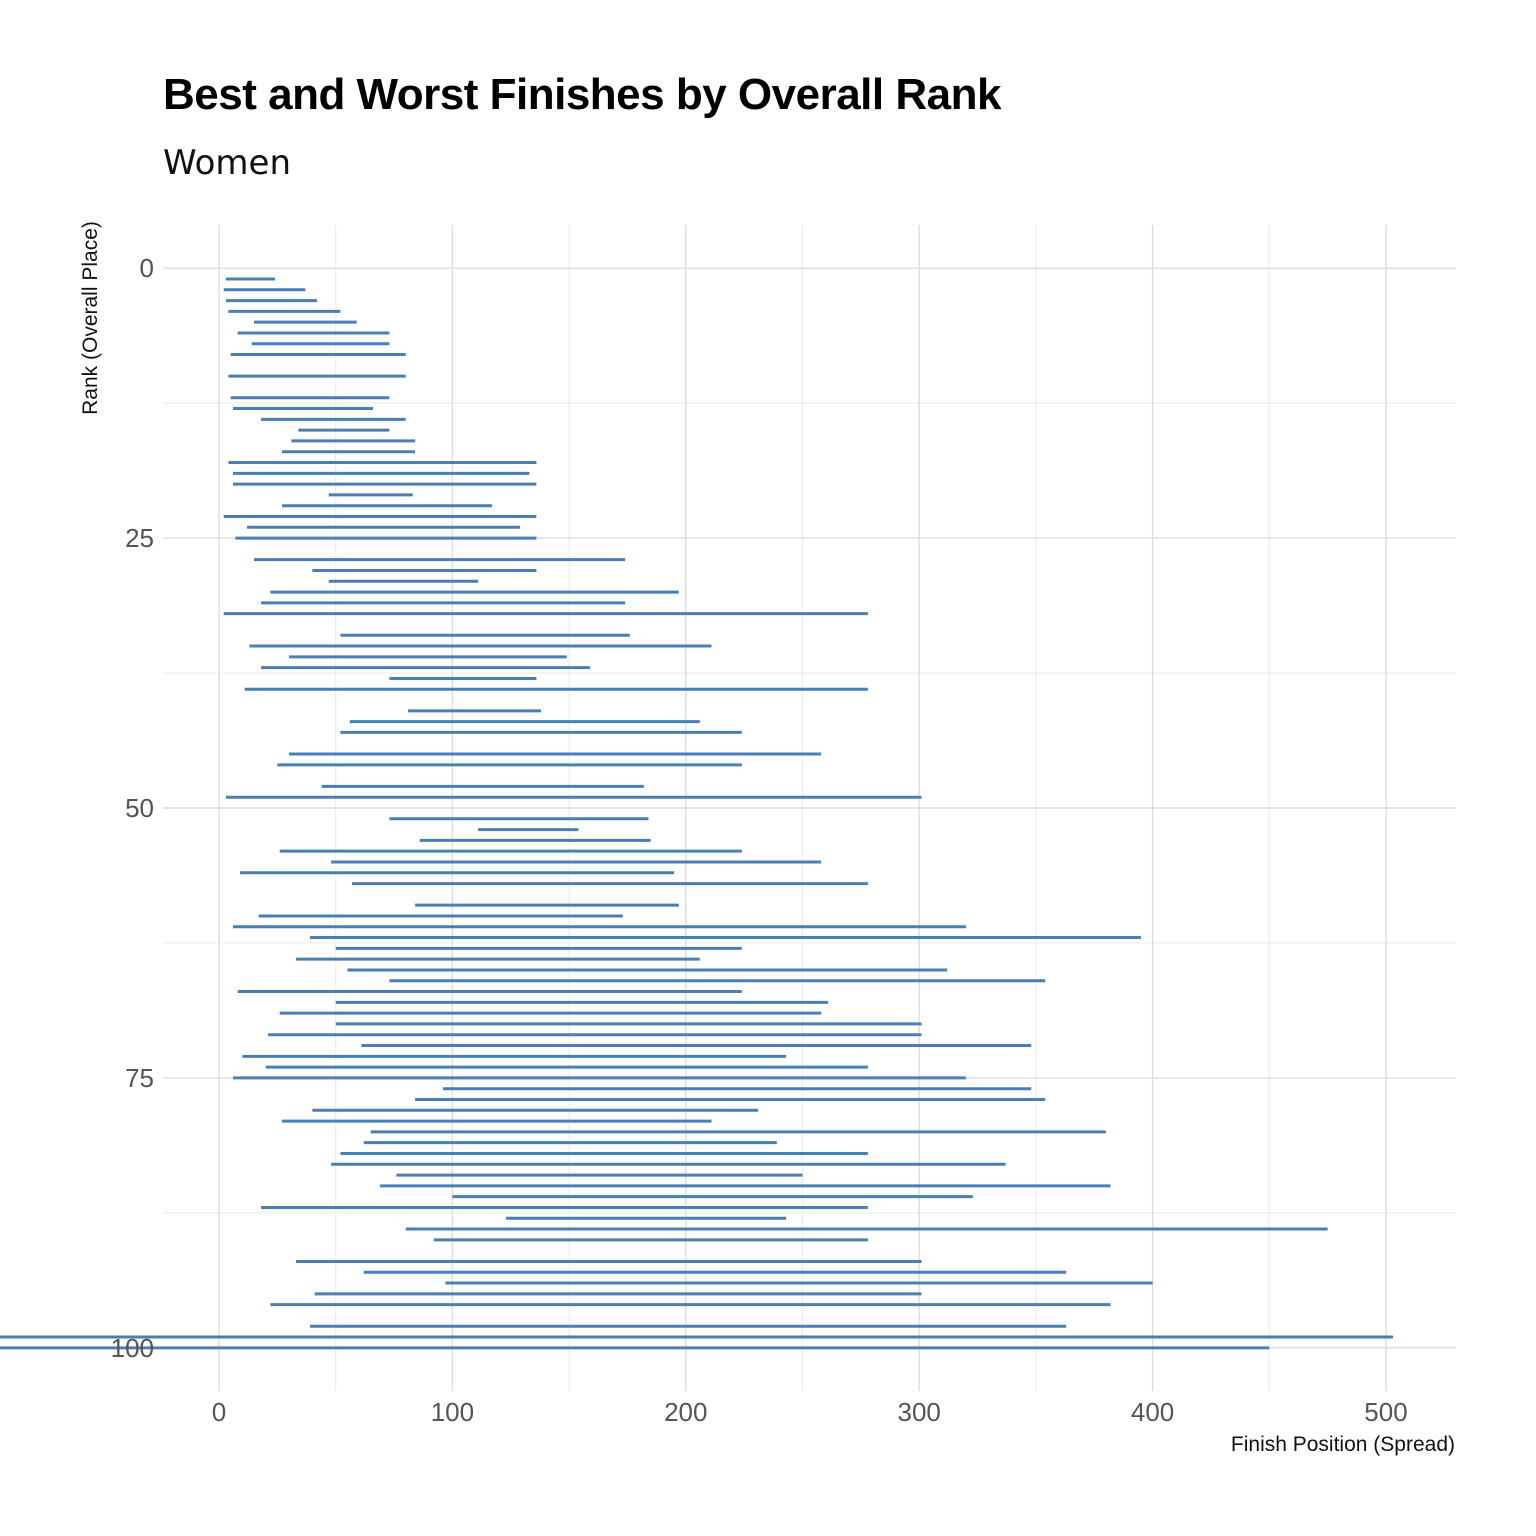 This screenshot has height=1536, width=1536. I want to click on y-tick-label: 75, so click(139, 1078).